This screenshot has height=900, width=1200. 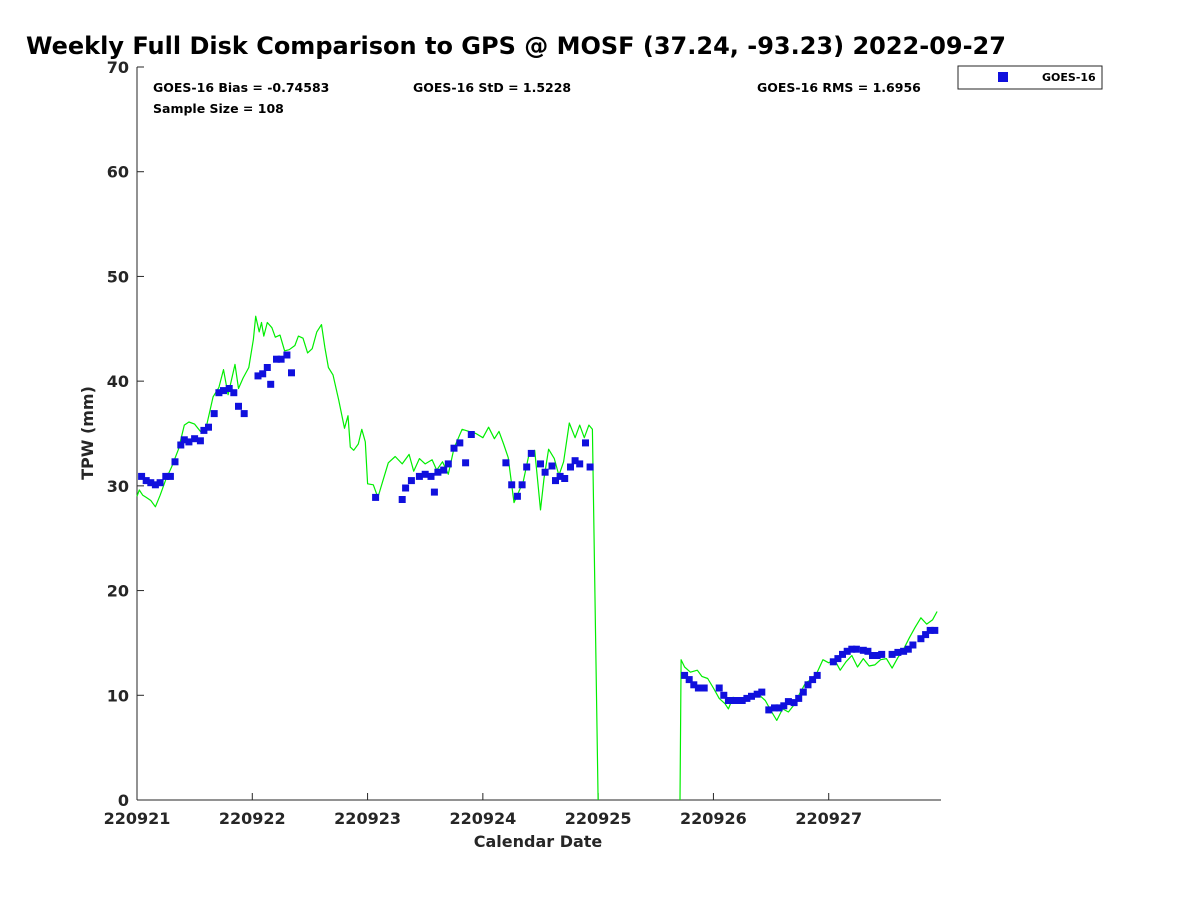 I want to click on y-tick-label: 10, so click(x=118, y=695).